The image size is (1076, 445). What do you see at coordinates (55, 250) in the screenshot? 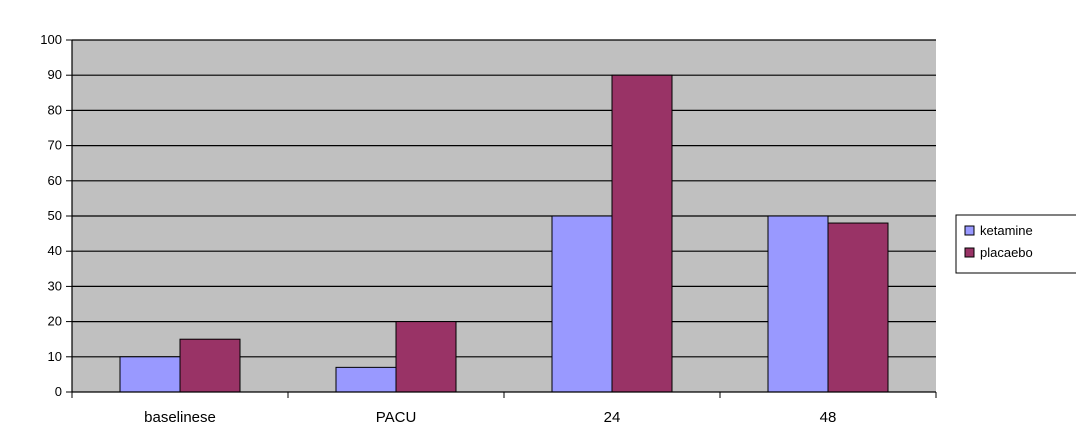
I see `y-tick-label: 40` at bounding box center [55, 250].